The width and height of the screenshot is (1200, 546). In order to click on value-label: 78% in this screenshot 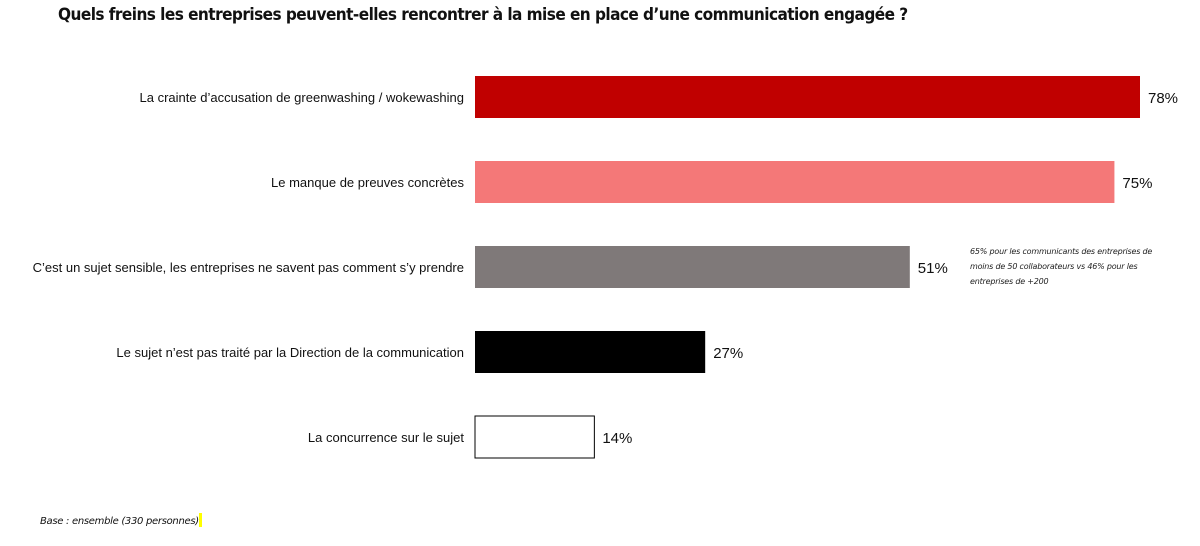, I will do `click(1163, 98)`.